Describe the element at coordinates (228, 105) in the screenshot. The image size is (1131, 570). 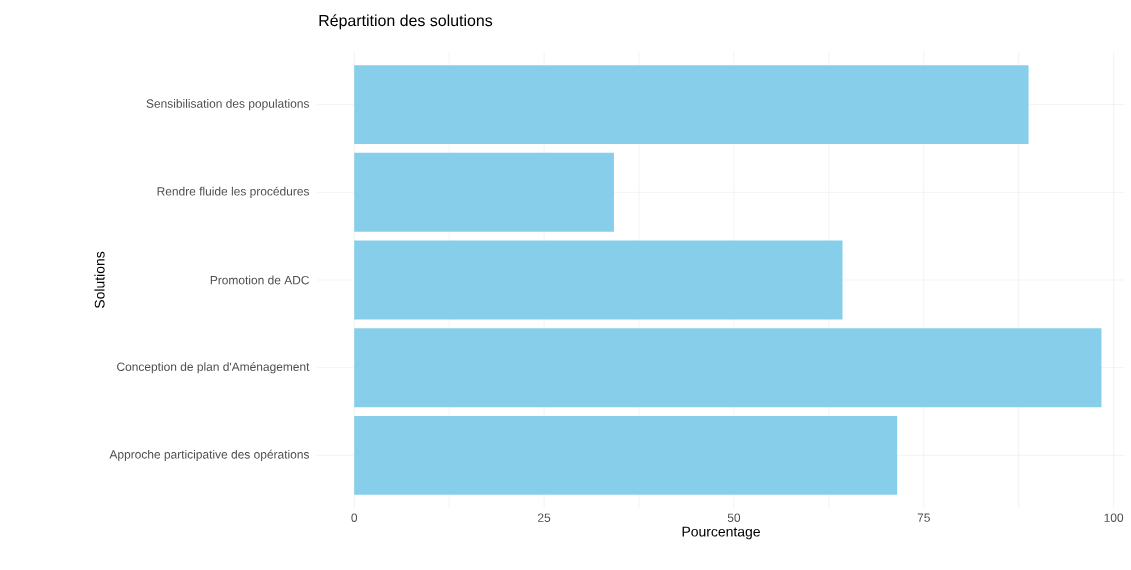
I see `y-tick-label: Sensibilisation des populations` at that location.